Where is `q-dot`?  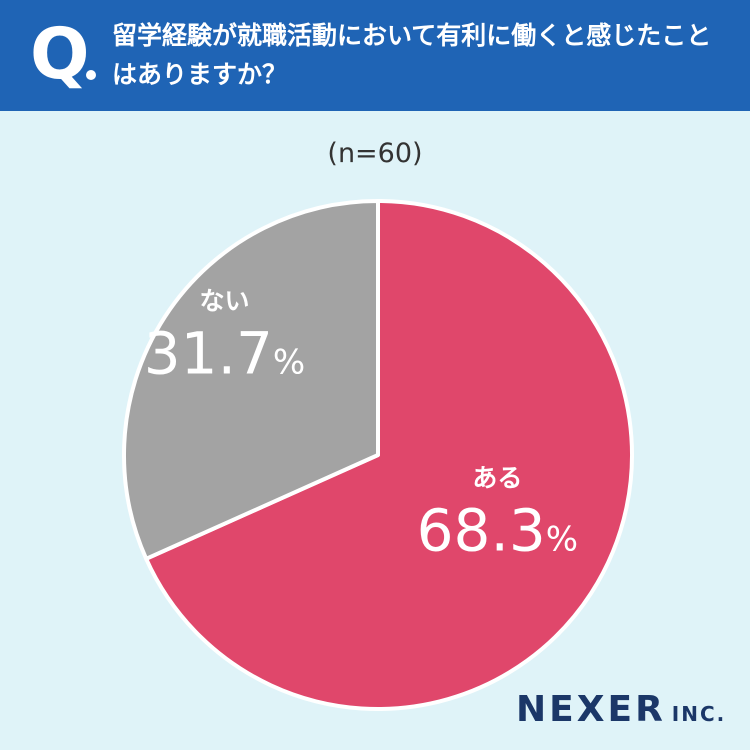 q-dot is located at coordinates (91, 75).